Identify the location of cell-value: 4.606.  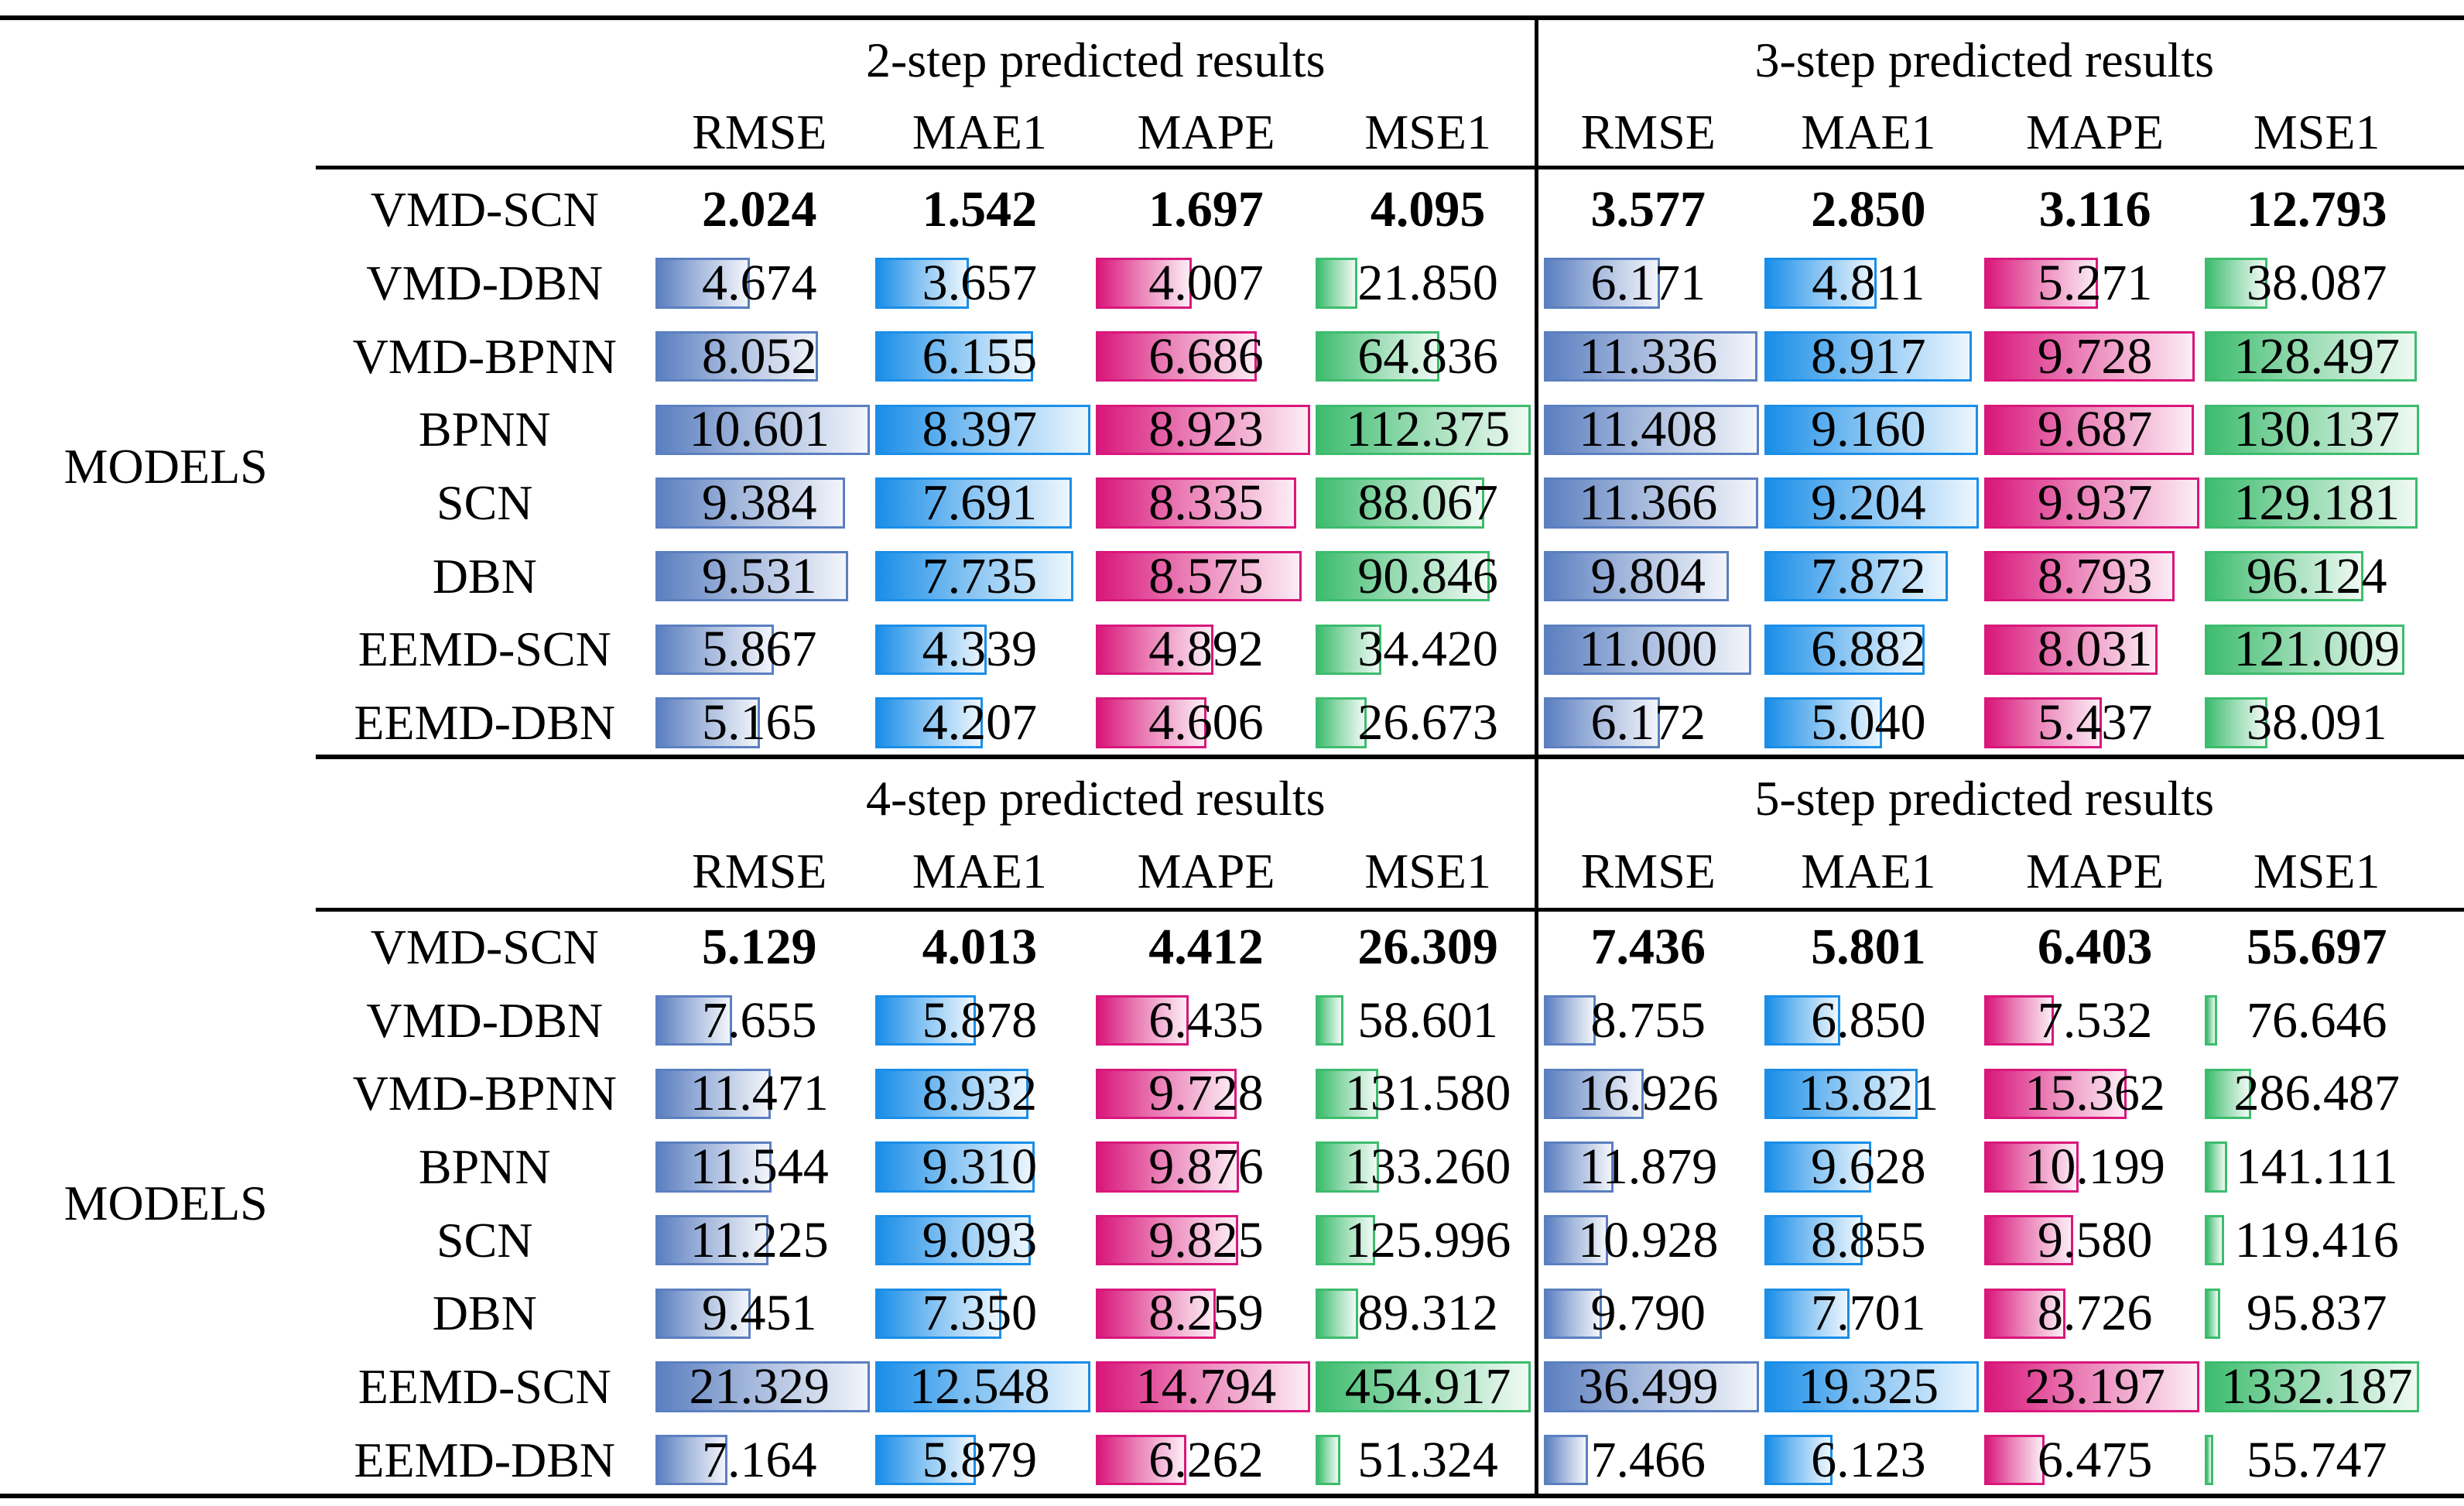
(1206, 722).